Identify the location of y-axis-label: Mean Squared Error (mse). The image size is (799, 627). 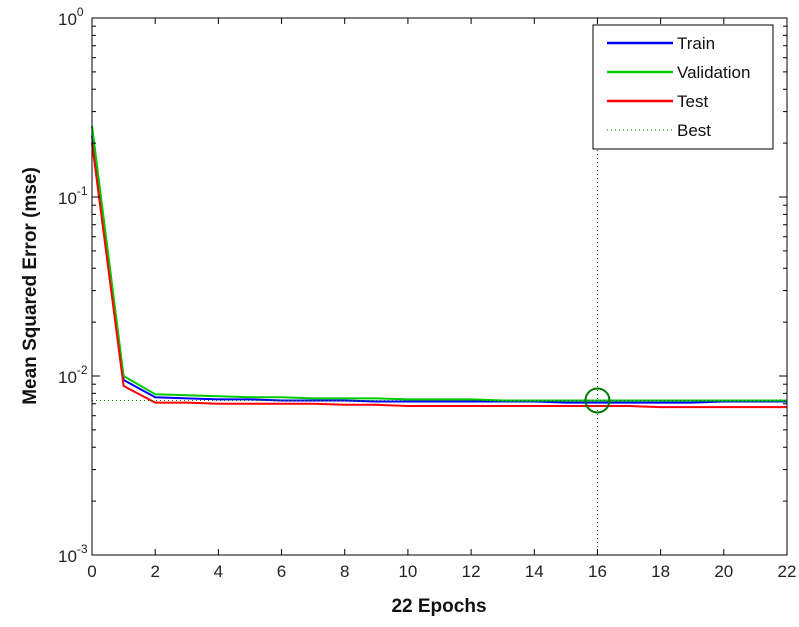
(30, 286).